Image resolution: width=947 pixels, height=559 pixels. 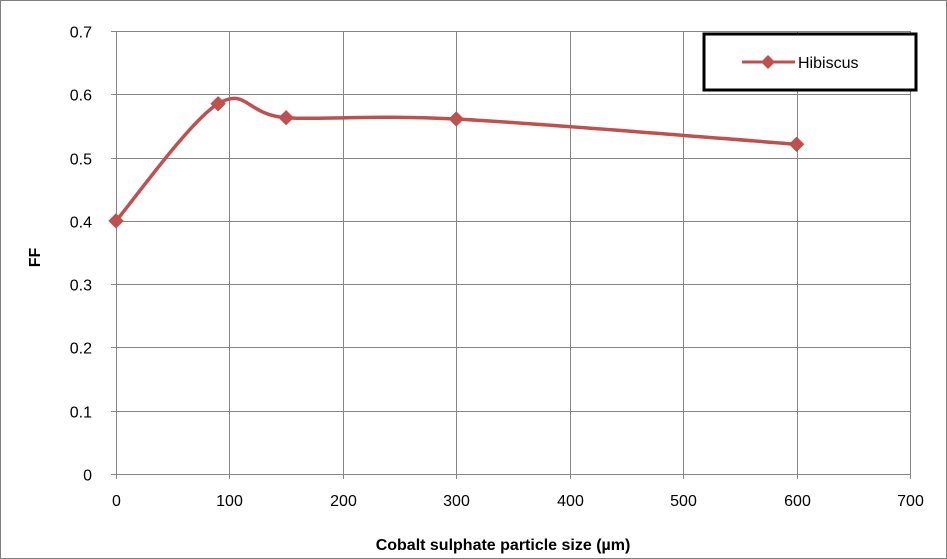 I want to click on legend-label: Hibiscus, so click(x=828, y=63).